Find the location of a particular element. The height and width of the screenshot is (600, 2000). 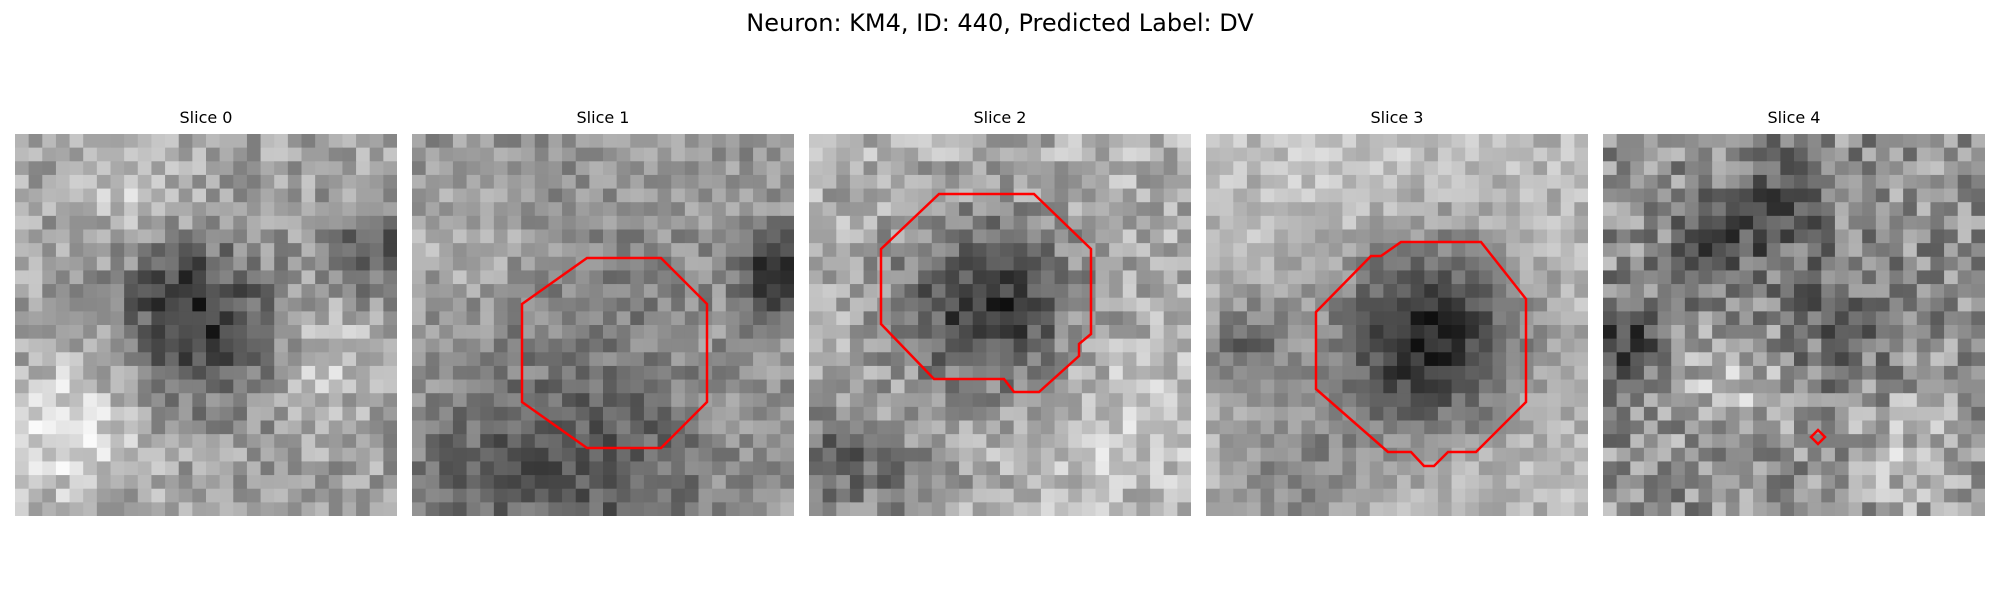

slice-panel-0: Slice 0 is located at coordinates (206, 313).